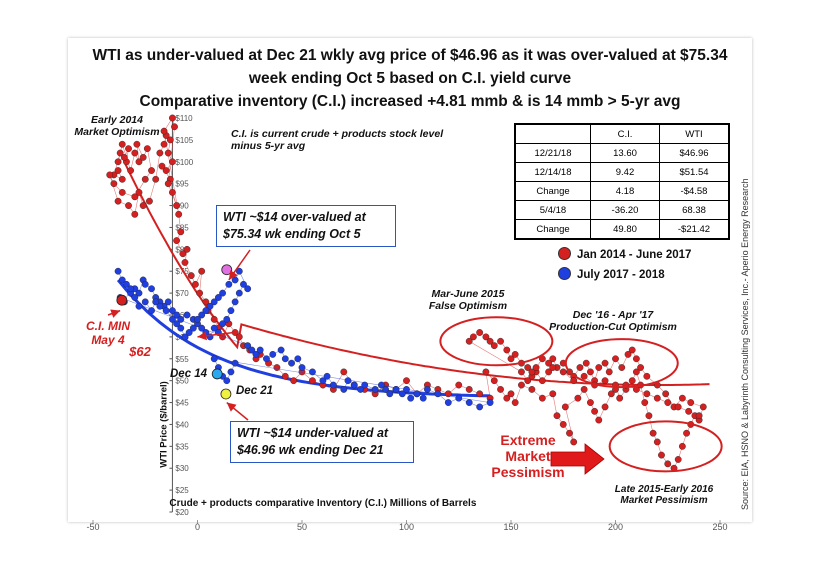  I want to click on production-cut-ellipse, so click(621, 363).